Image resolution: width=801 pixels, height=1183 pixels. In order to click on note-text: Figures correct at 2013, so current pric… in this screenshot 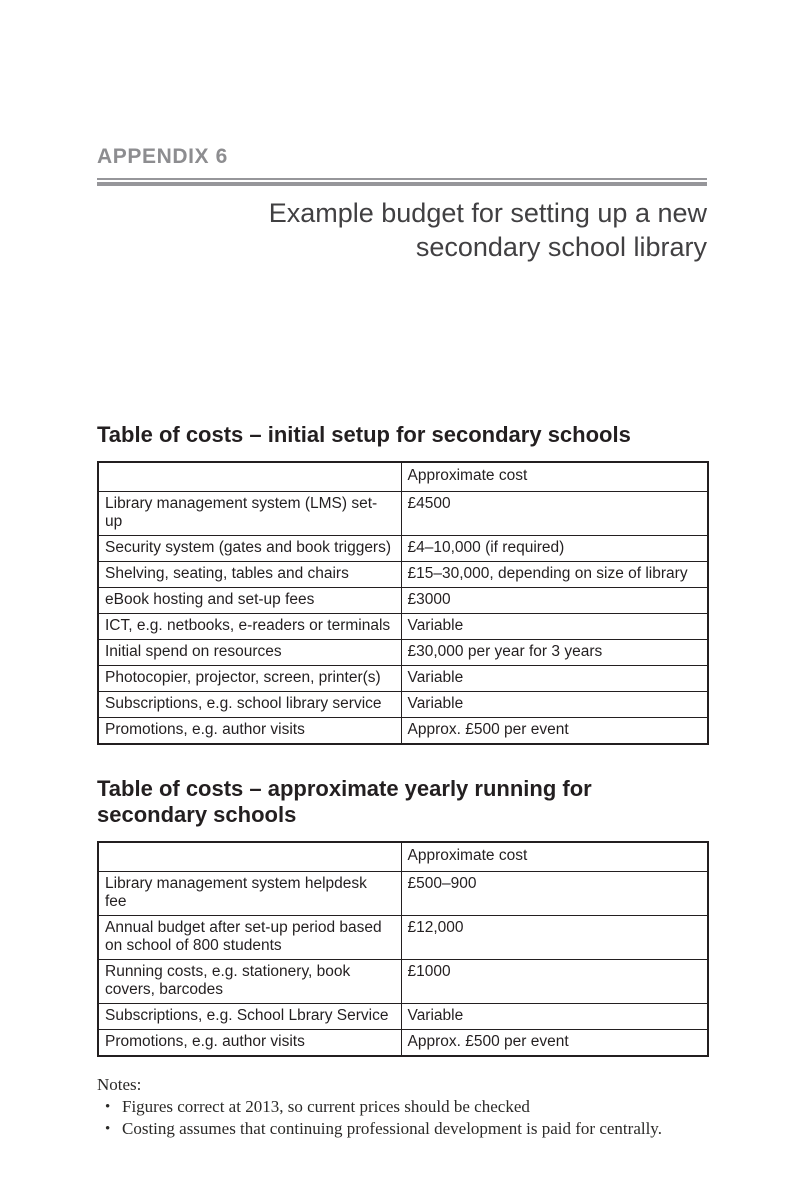, I will do `click(326, 1106)`.